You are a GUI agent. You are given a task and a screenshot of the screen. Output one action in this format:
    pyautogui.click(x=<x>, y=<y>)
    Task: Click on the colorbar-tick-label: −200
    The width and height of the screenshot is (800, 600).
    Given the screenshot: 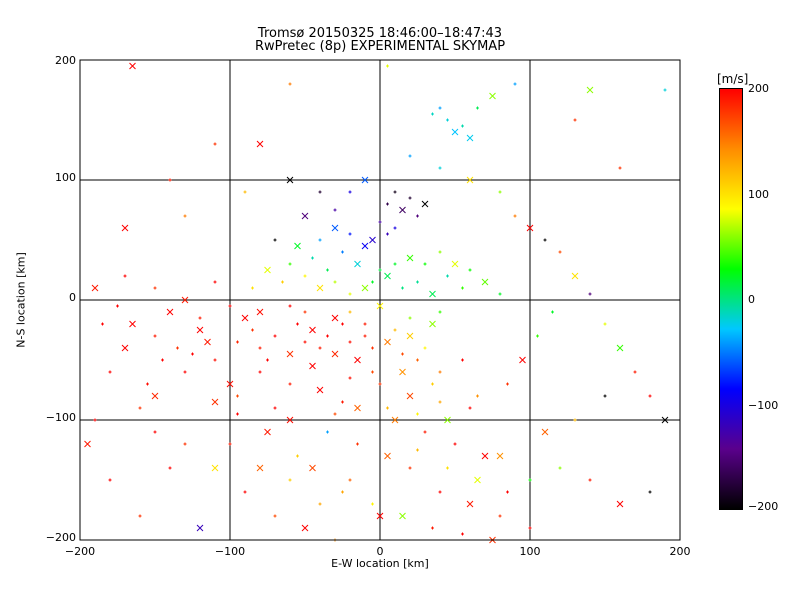 What is the action you would take?
    pyautogui.click(x=763, y=506)
    